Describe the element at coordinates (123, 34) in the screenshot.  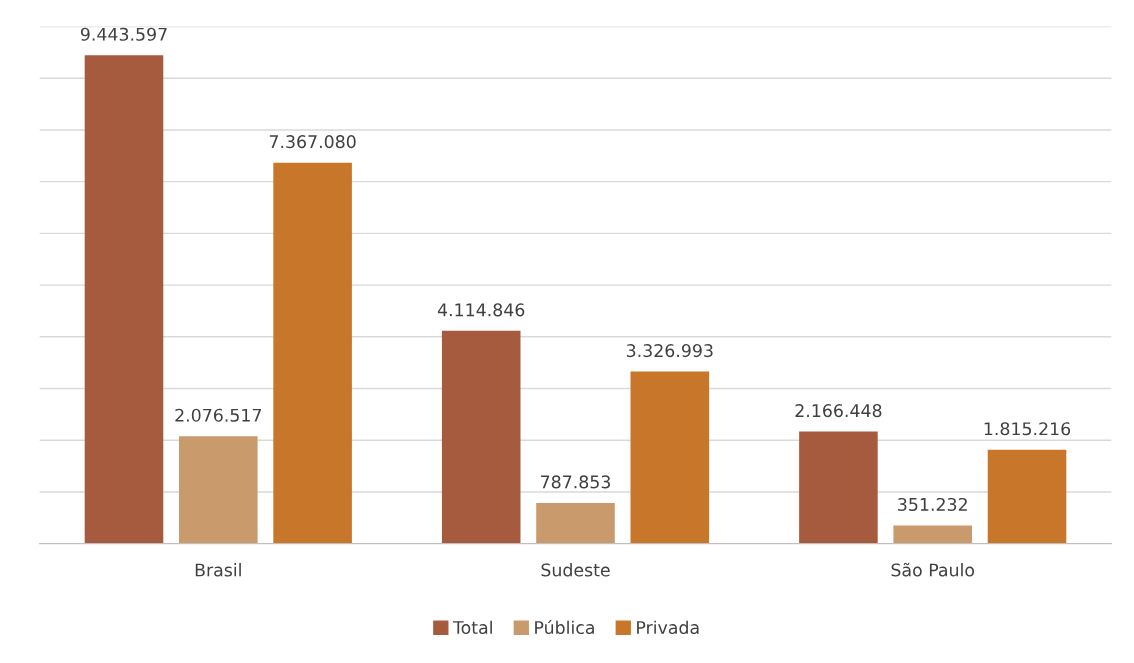
I see `data-label: 9.443.597` at that location.